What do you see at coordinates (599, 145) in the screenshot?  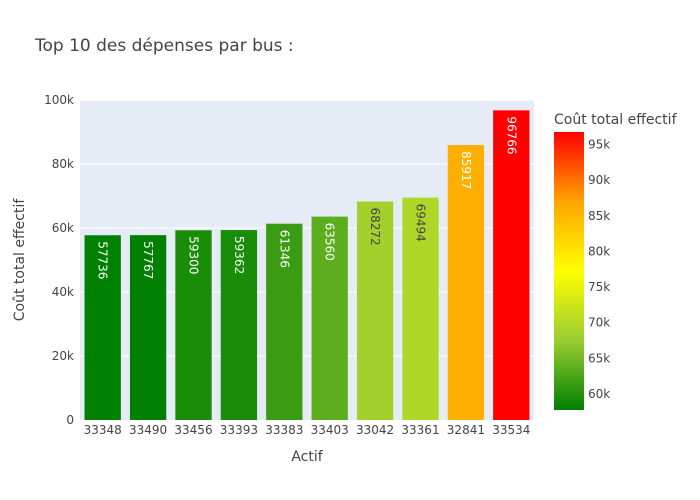 I see `colorbar-tick-label: 95k` at bounding box center [599, 145].